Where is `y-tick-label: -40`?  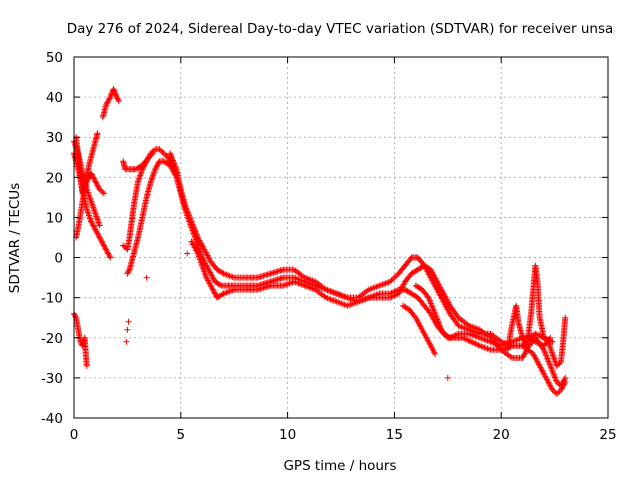 y-tick-label: -40 is located at coordinates (52, 419).